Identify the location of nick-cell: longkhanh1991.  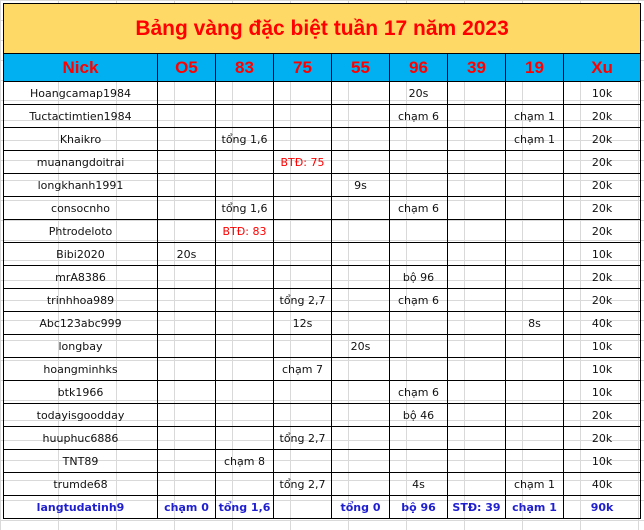
(80, 185).